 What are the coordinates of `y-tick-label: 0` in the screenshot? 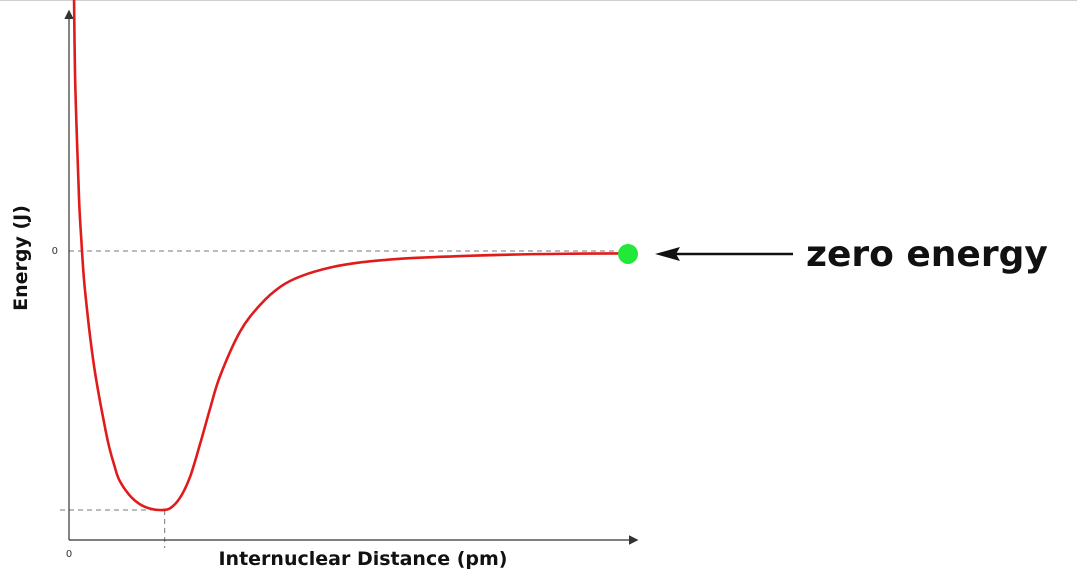 It's located at (55, 251).